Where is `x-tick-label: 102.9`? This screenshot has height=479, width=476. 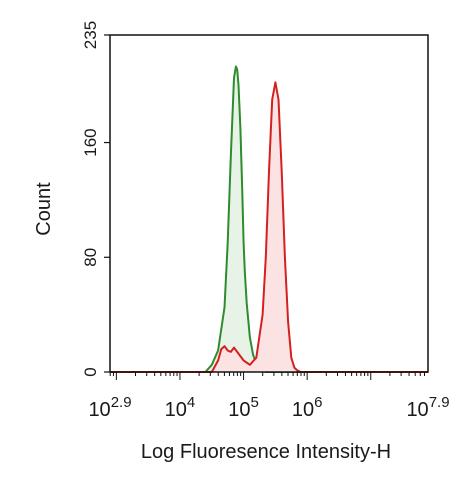 x-tick-label: 102.9 is located at coordinates (109, 407).